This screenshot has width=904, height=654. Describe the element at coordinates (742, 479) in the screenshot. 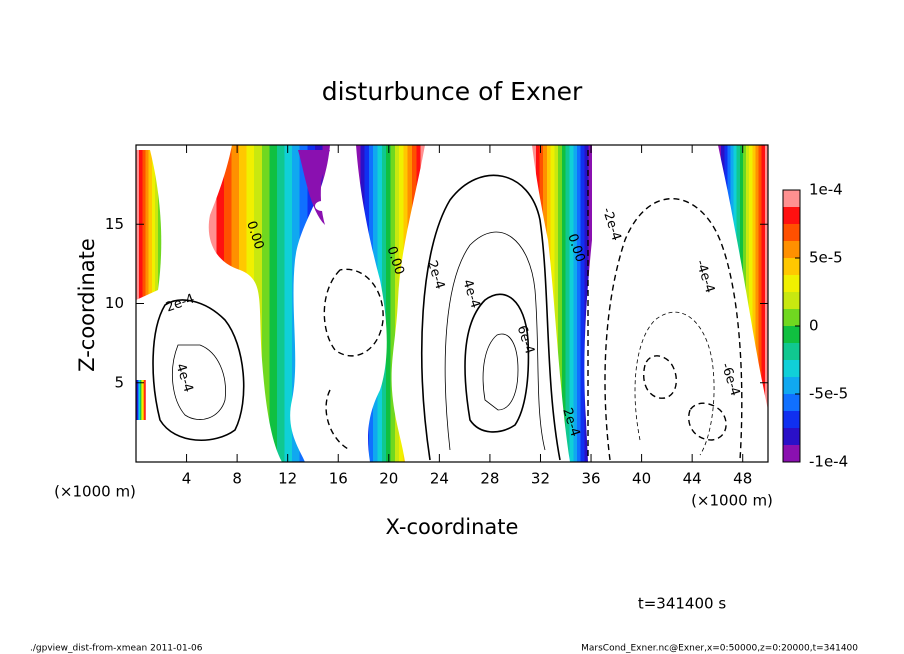

I see `x-tick-label: 48` at that location.